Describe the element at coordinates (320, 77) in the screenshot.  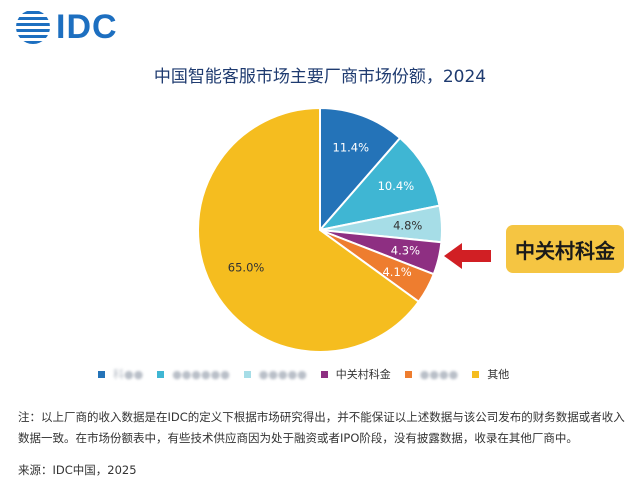
I see `chart-title: 中国智能客服市场主要厂商市场份额，2024` at that location.